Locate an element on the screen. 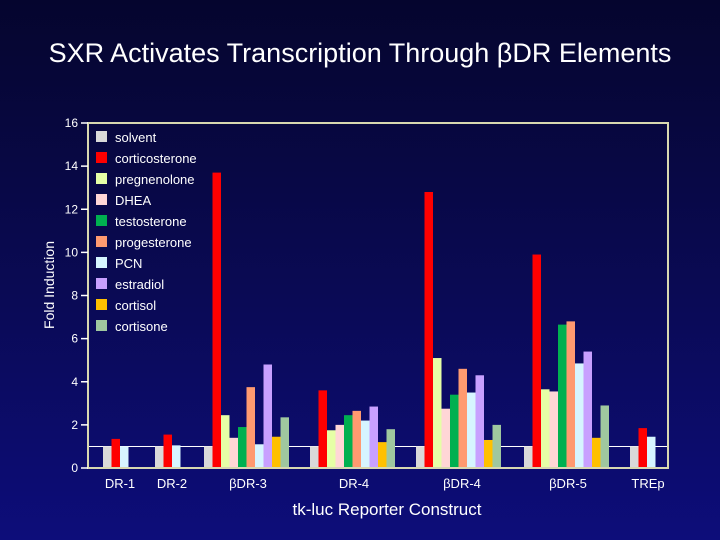 Image resolution: width=720 pixels, height=540 pixels. x-tick-label: DR-4 is located at coordinates (354, 483).